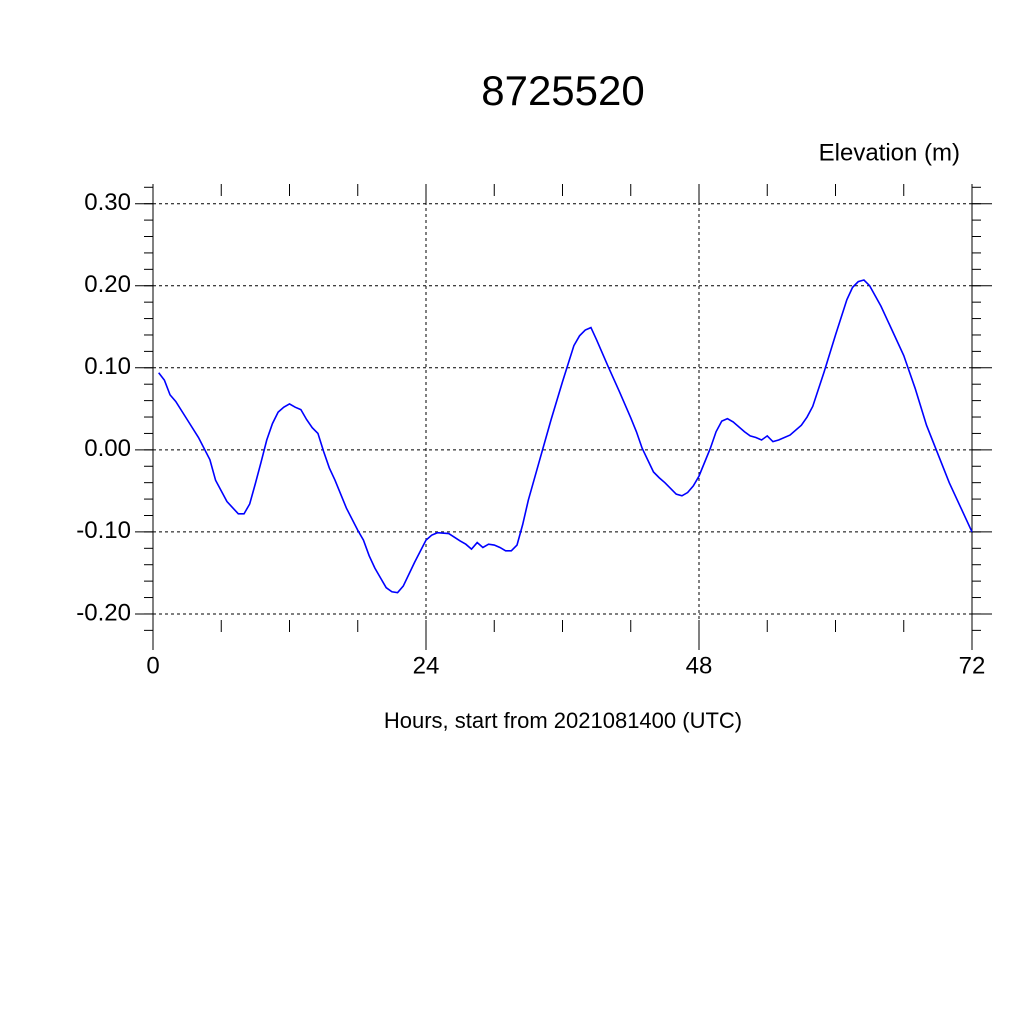 This screenshot has height=1024, width=1024. What do you see at coordinates (426, 665) in the screenshot?
I see `x-tick-label: 24` at bounding box center [426, 665].